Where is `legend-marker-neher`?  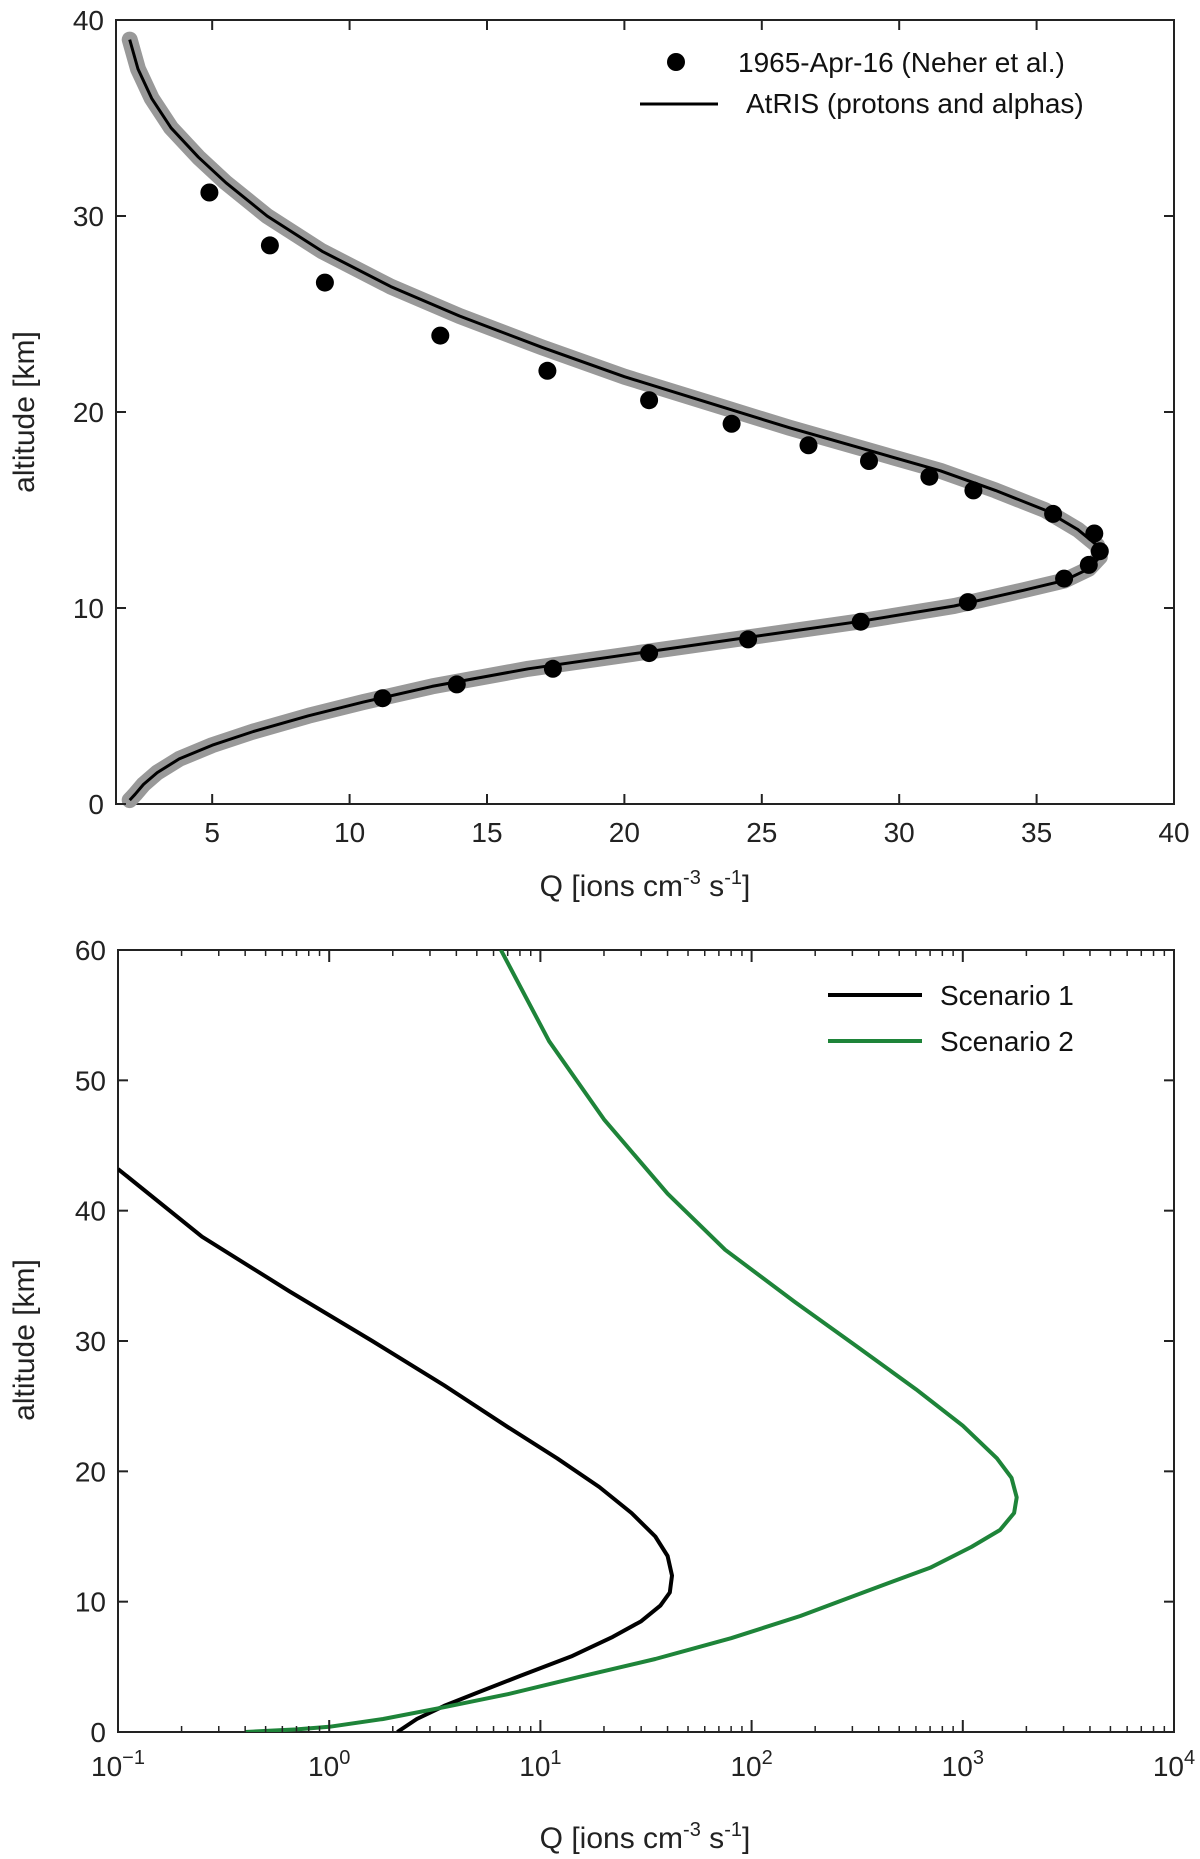
legend-marker-neher is located at coordinates (676, 62).